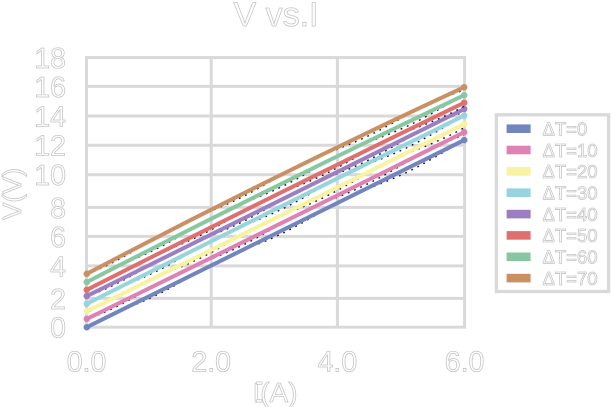 The width and height of the screenshot is (612, 407). Describe the element at coordinates (565, 129) in the screenshot. I see `svg-text: ΔT=0` at that location.